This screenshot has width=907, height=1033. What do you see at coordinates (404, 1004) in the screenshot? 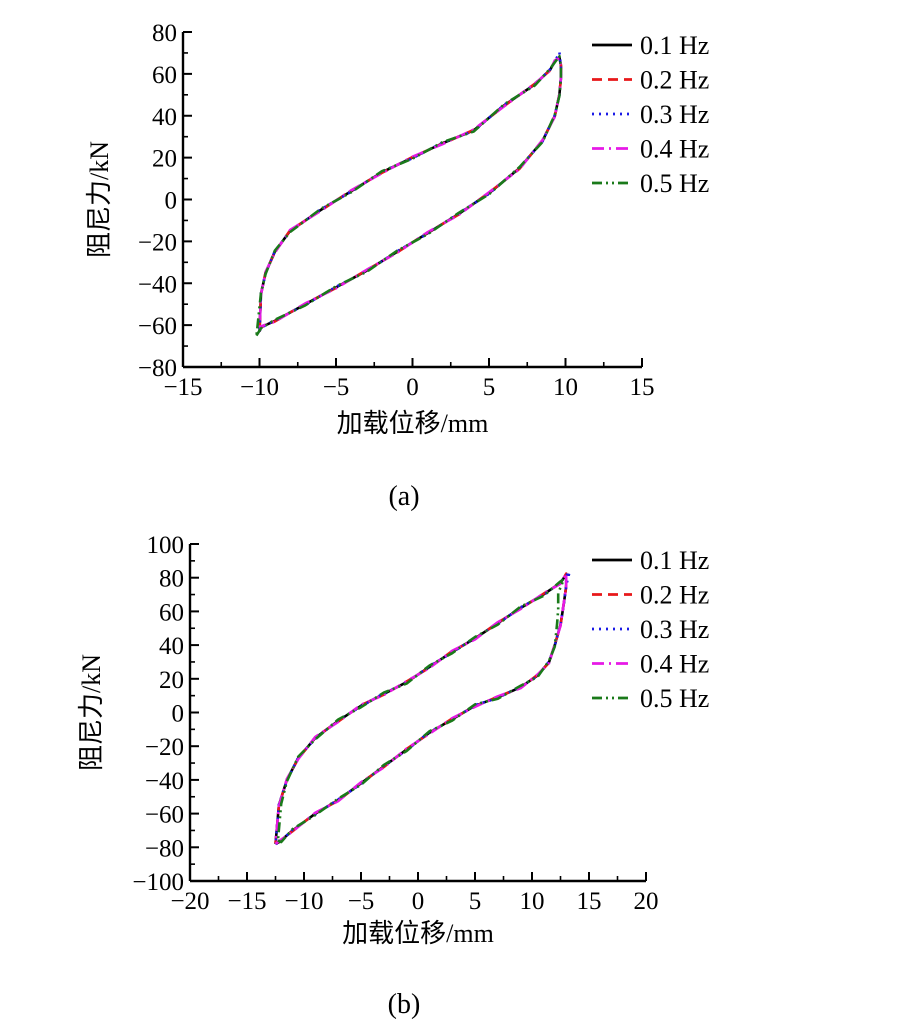
I see `panel-caption: (b)` at bounding box center [404, 1004].